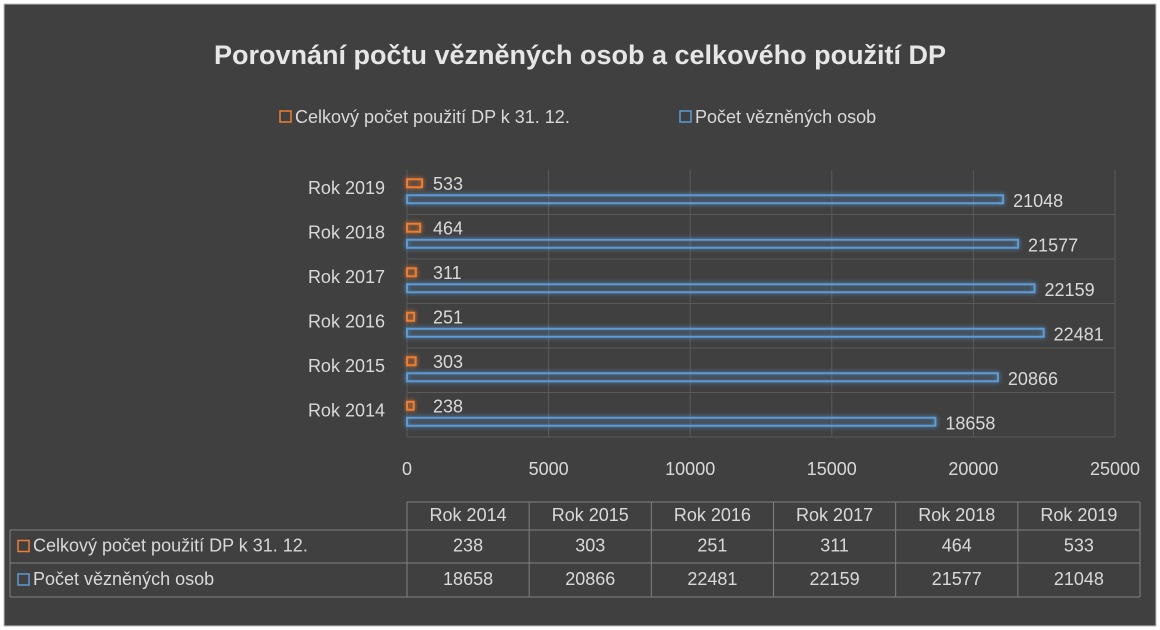 The height and width of the screenshot is (630, 1160). I want to click on data-label: 238, so click(448, 407).